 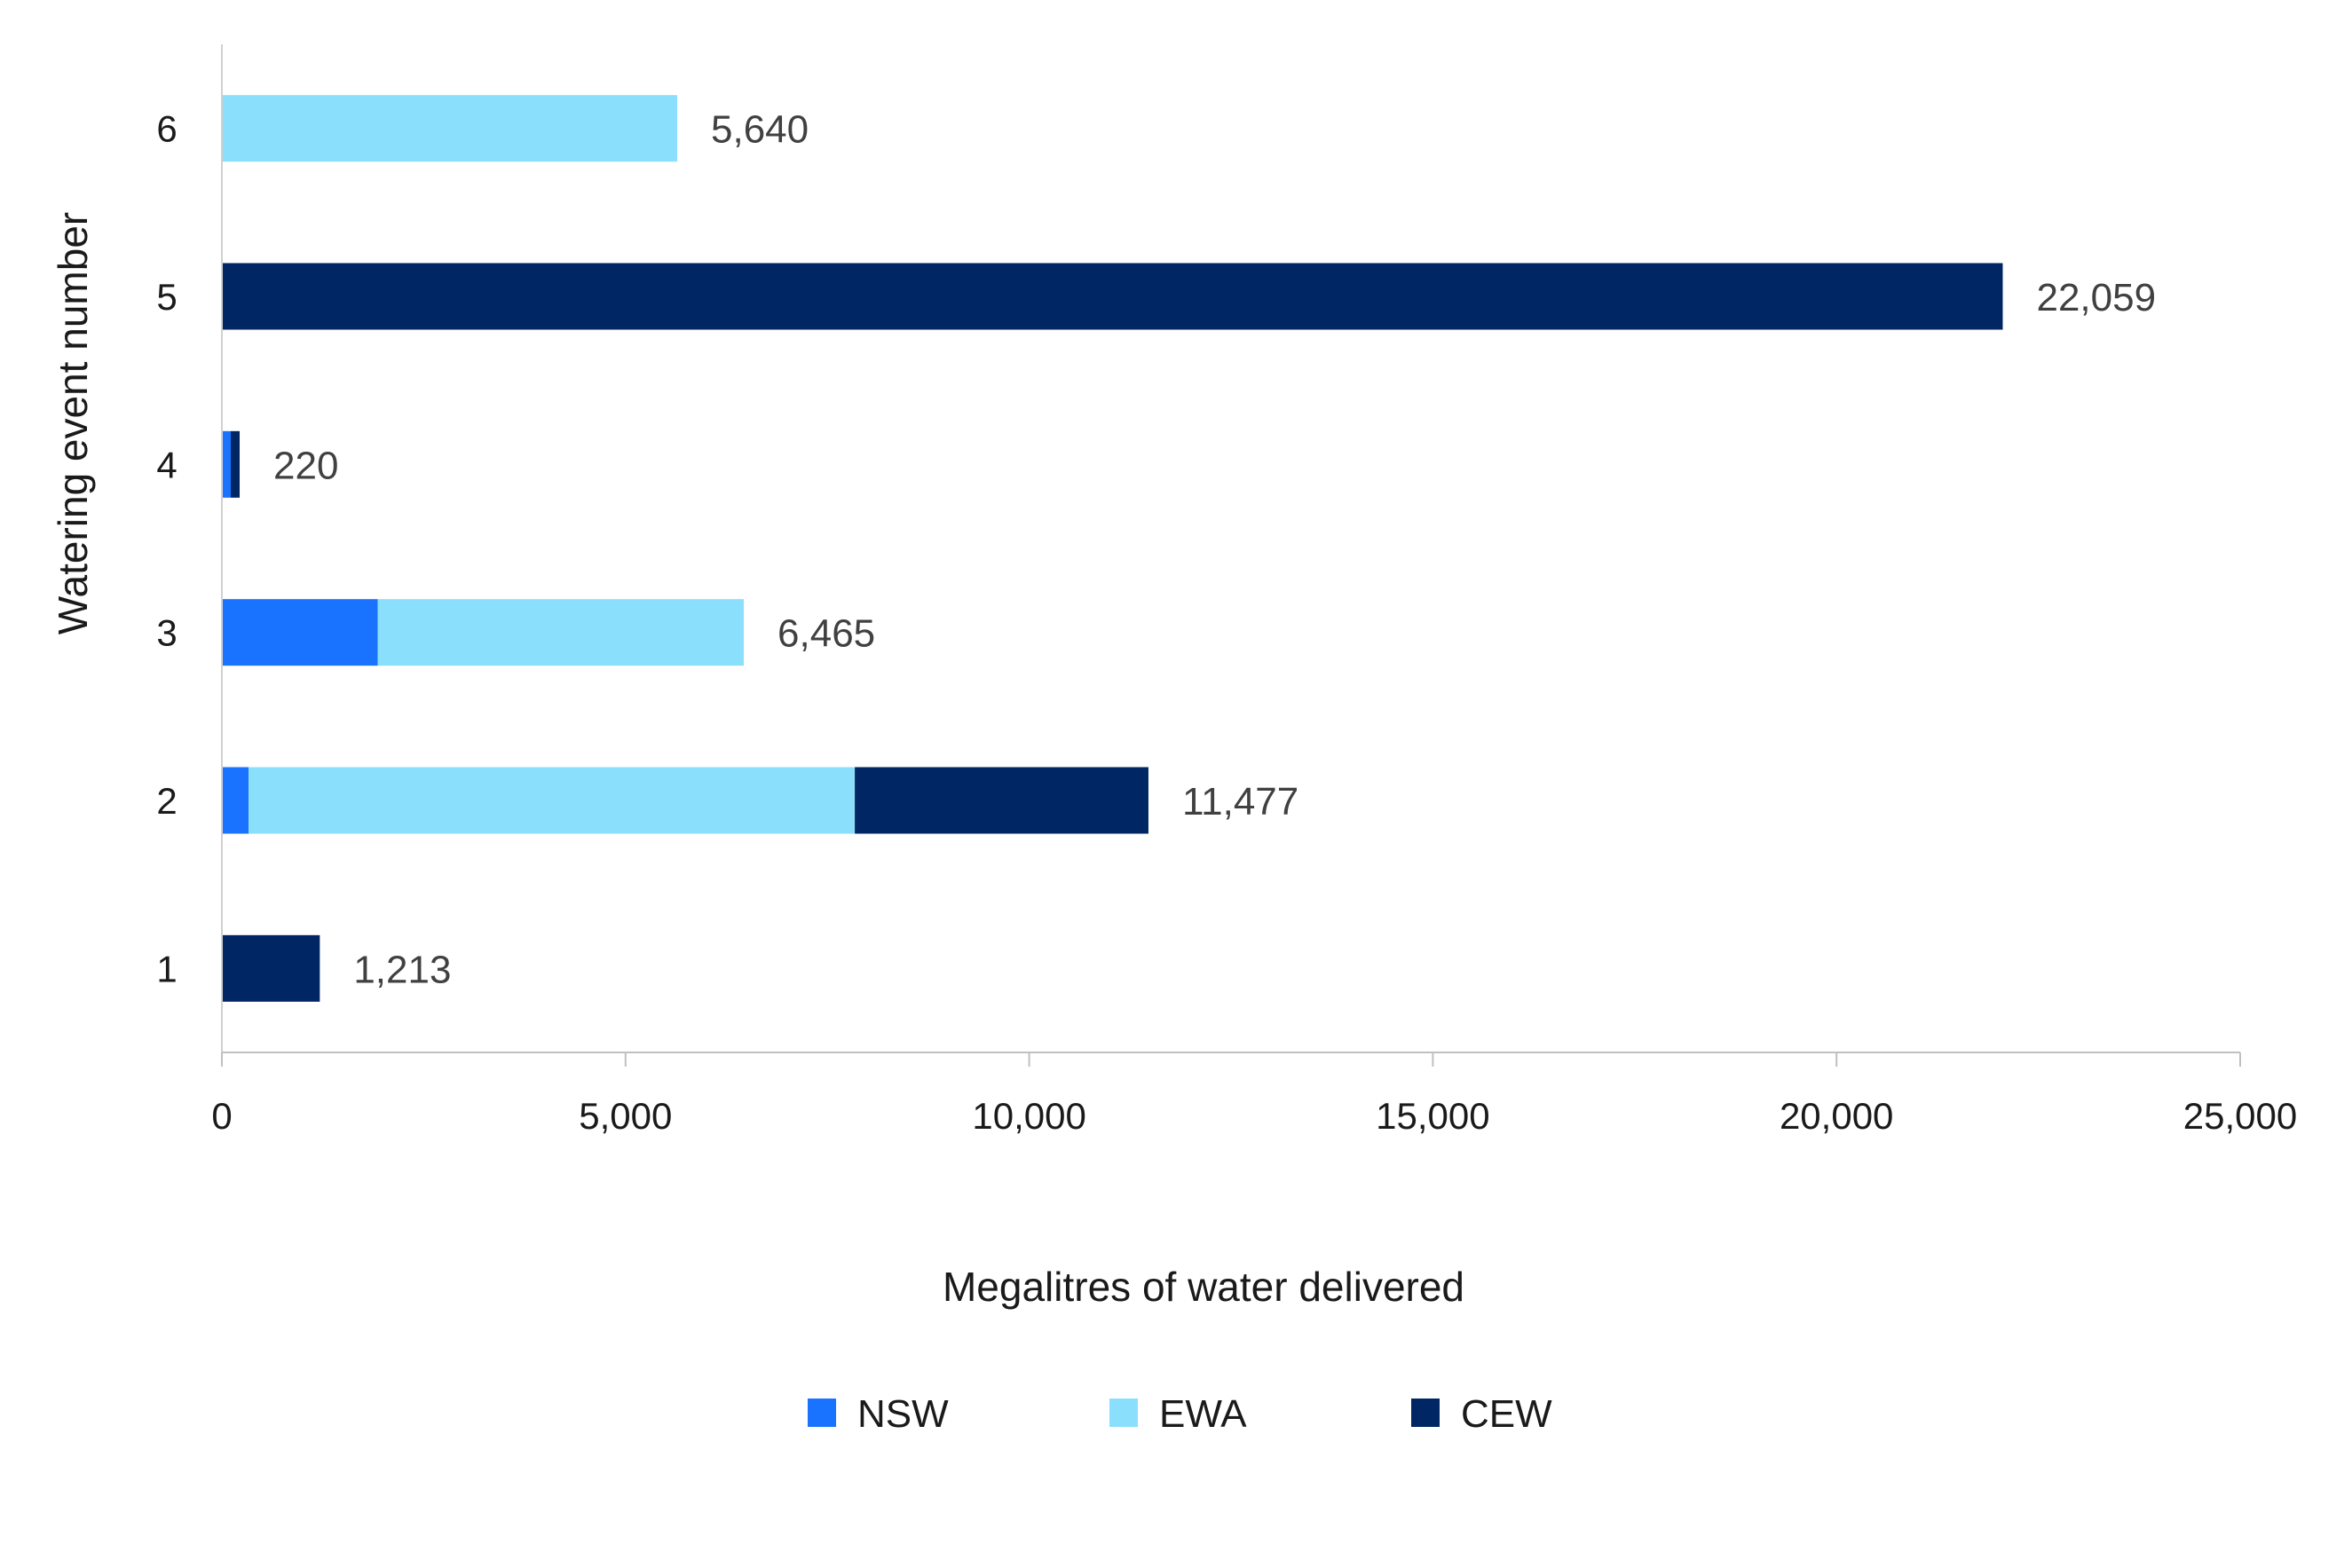 What do you see at coordinates (167, 297) in the screenshot?
I see `y-tick-label-5: 5` at bounding box center [167, 297].